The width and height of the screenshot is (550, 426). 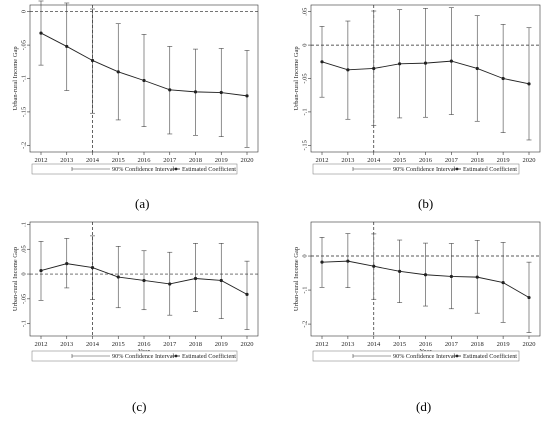 What do you see at coordinates (423, 406) in the screenshot?
I see `panel-label: (d)` at bounding box center [423, 406].